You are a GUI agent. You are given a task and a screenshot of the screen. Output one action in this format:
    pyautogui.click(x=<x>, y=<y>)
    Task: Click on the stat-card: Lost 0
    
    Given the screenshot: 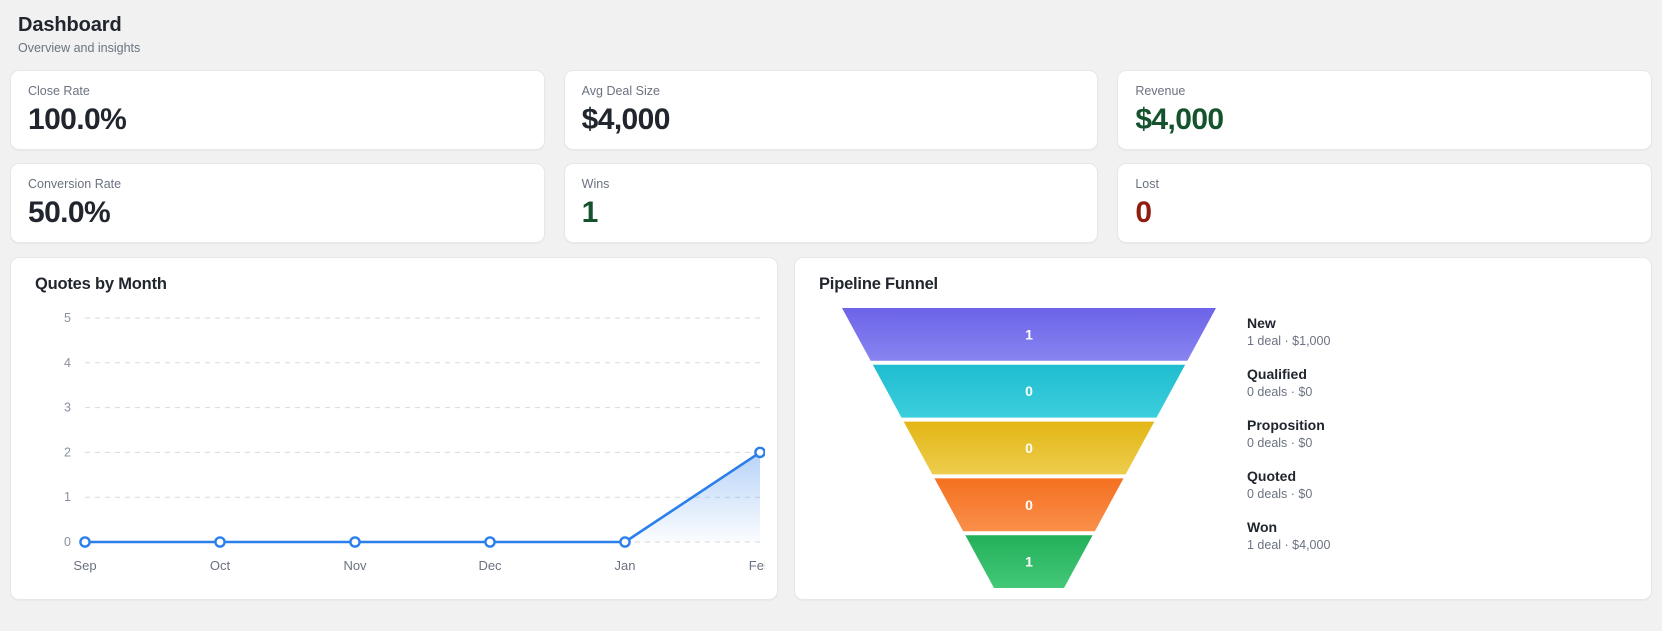 What is the action you would take?
    pyautogui.click(x=1384, y=203)
    